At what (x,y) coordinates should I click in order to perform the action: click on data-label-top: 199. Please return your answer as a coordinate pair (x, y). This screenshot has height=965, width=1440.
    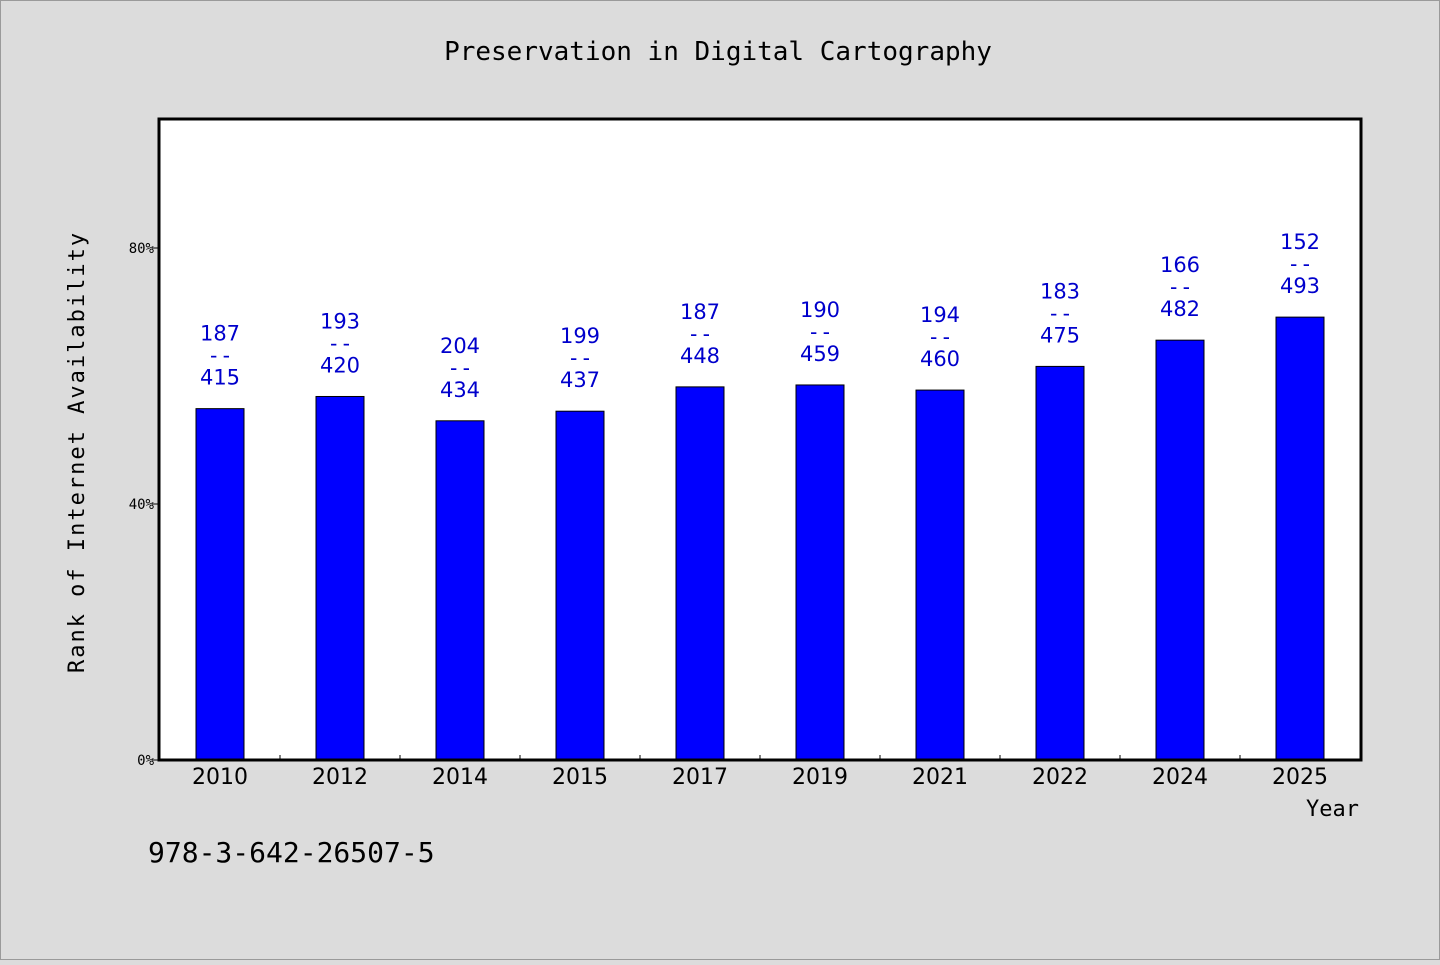
    Looking at the image, I should click on (580, 336).